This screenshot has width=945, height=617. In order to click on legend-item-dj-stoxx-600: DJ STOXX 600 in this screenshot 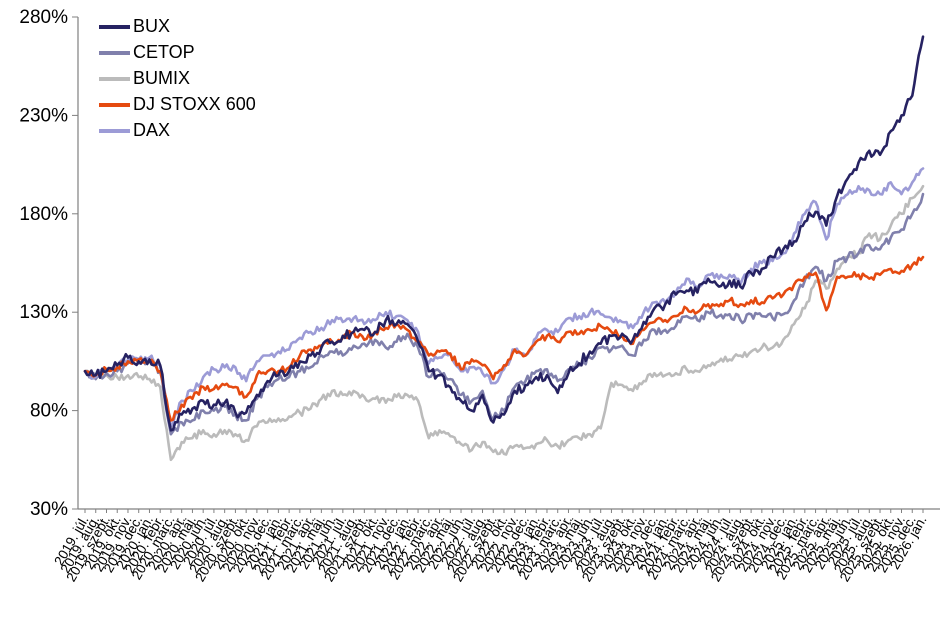, I will do `click(177, 104)`.